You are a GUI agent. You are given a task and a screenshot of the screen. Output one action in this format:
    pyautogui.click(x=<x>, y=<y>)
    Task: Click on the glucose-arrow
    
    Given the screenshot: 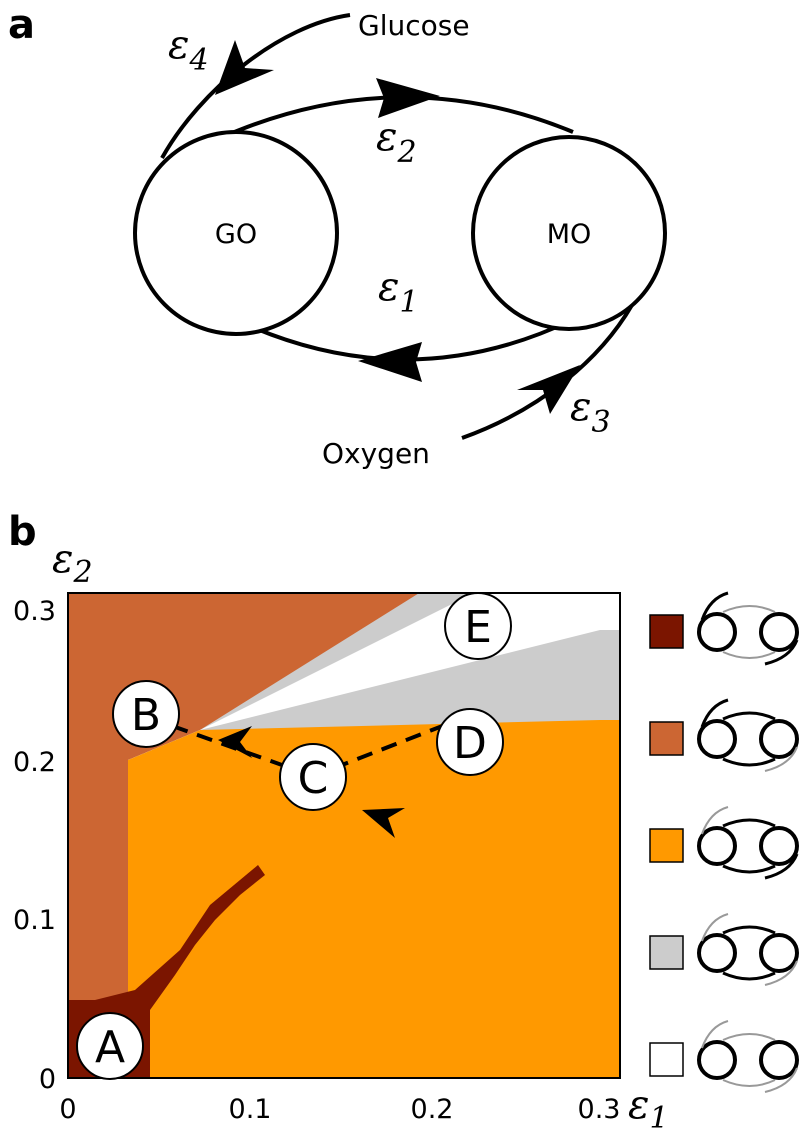 What is the action you would take?
    pyautogui.click(x=255, y=86)
    